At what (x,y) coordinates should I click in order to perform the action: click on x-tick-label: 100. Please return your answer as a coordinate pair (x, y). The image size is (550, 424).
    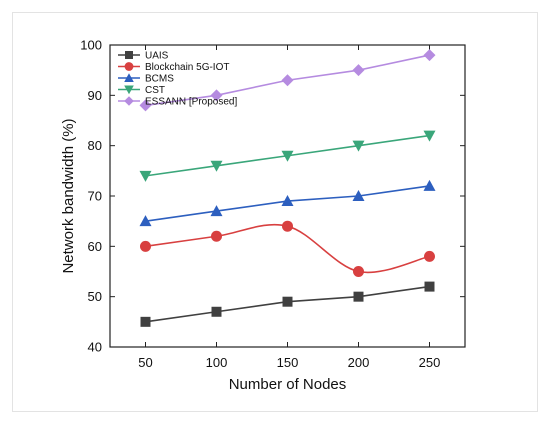
    Looking at the image, I should click on (217, 362).